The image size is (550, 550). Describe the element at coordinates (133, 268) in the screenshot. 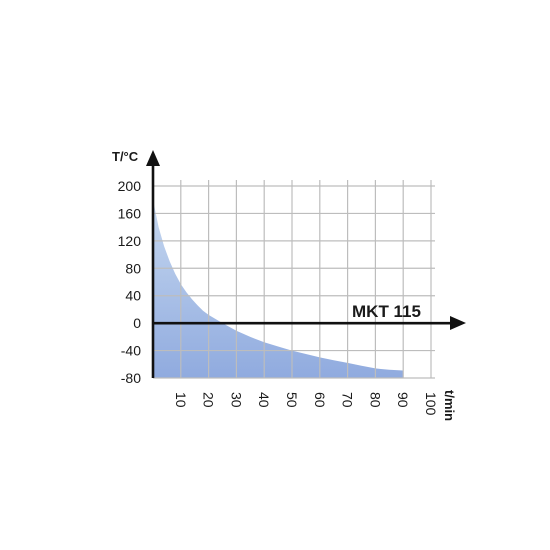

I see `y-tick-label: 80` at that location.